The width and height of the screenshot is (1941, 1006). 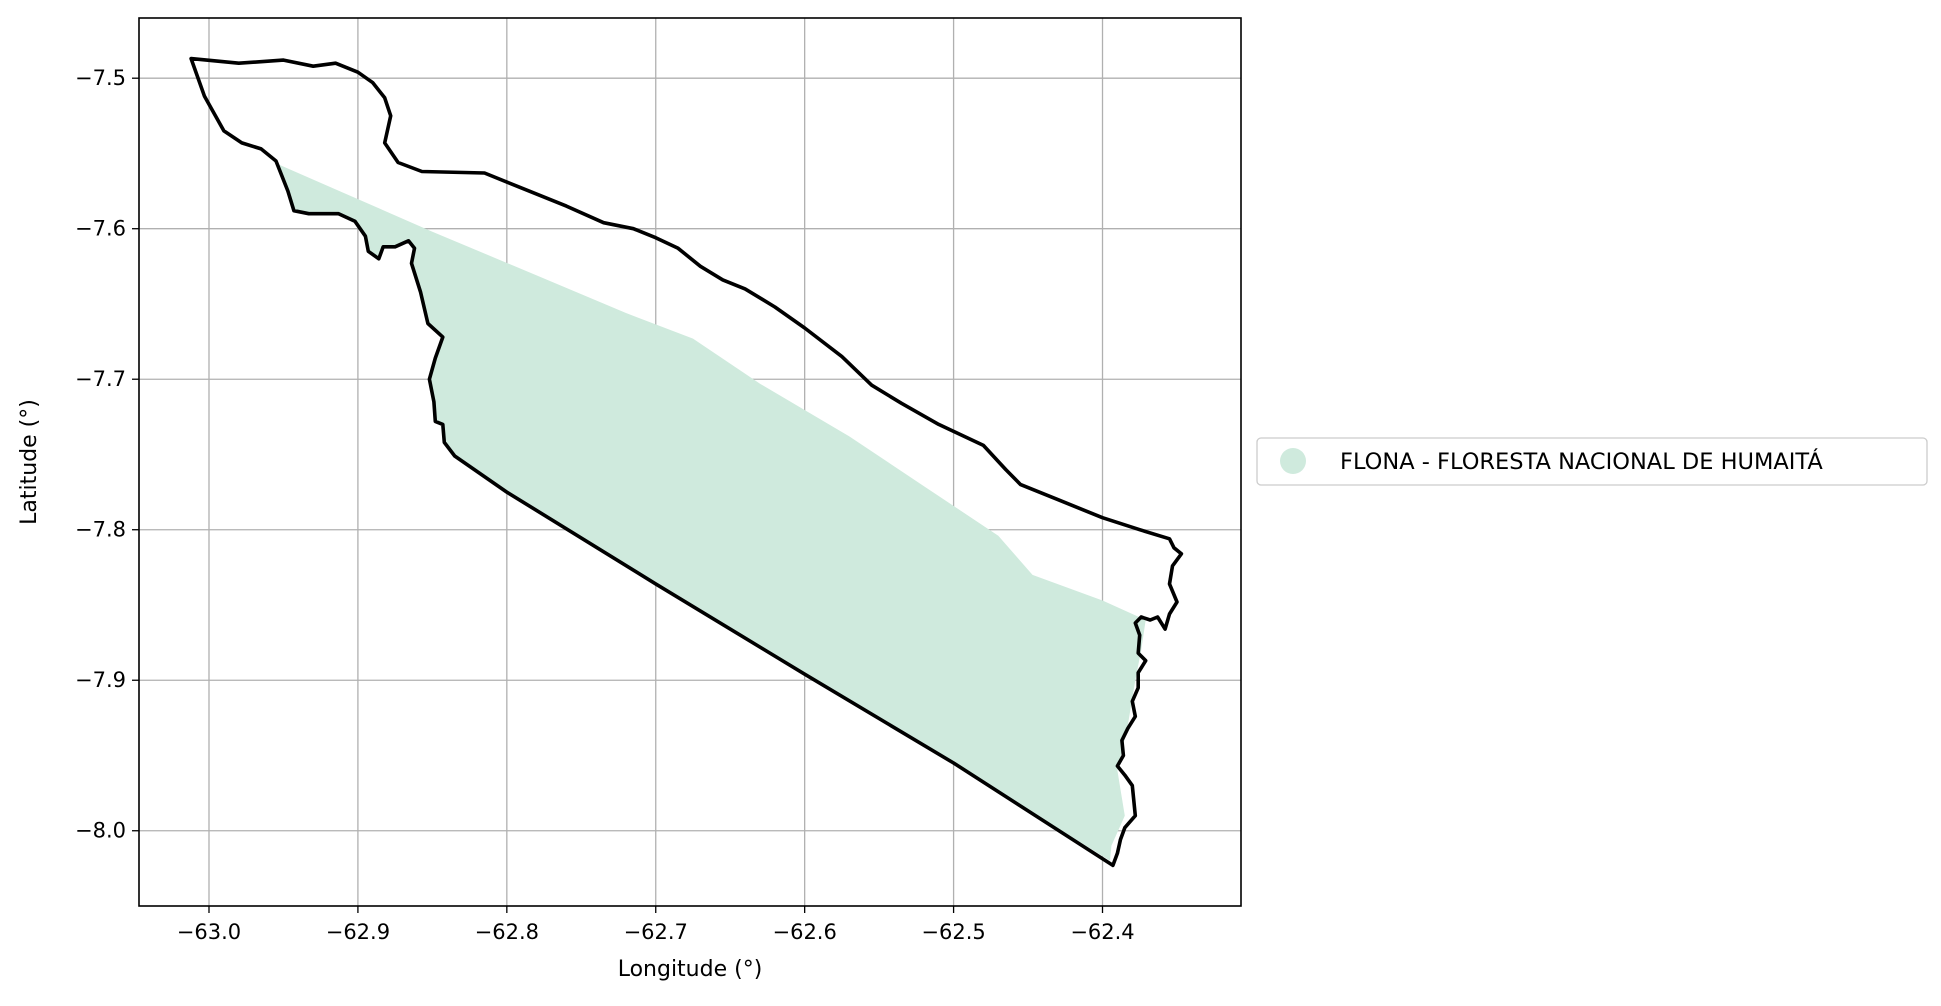 I want to click on y-tick-label: −7.9, so click(x=100, y=680).